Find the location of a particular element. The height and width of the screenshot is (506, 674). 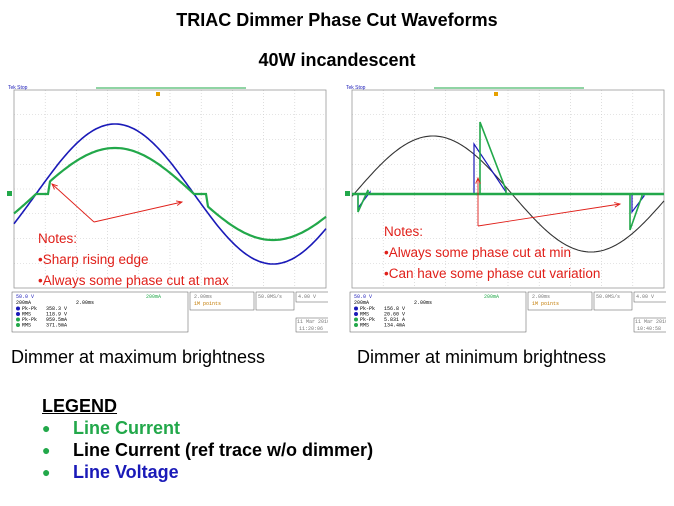

scope-right-sample-rate: 50.0MS/s is located at coordinates (608, 297).